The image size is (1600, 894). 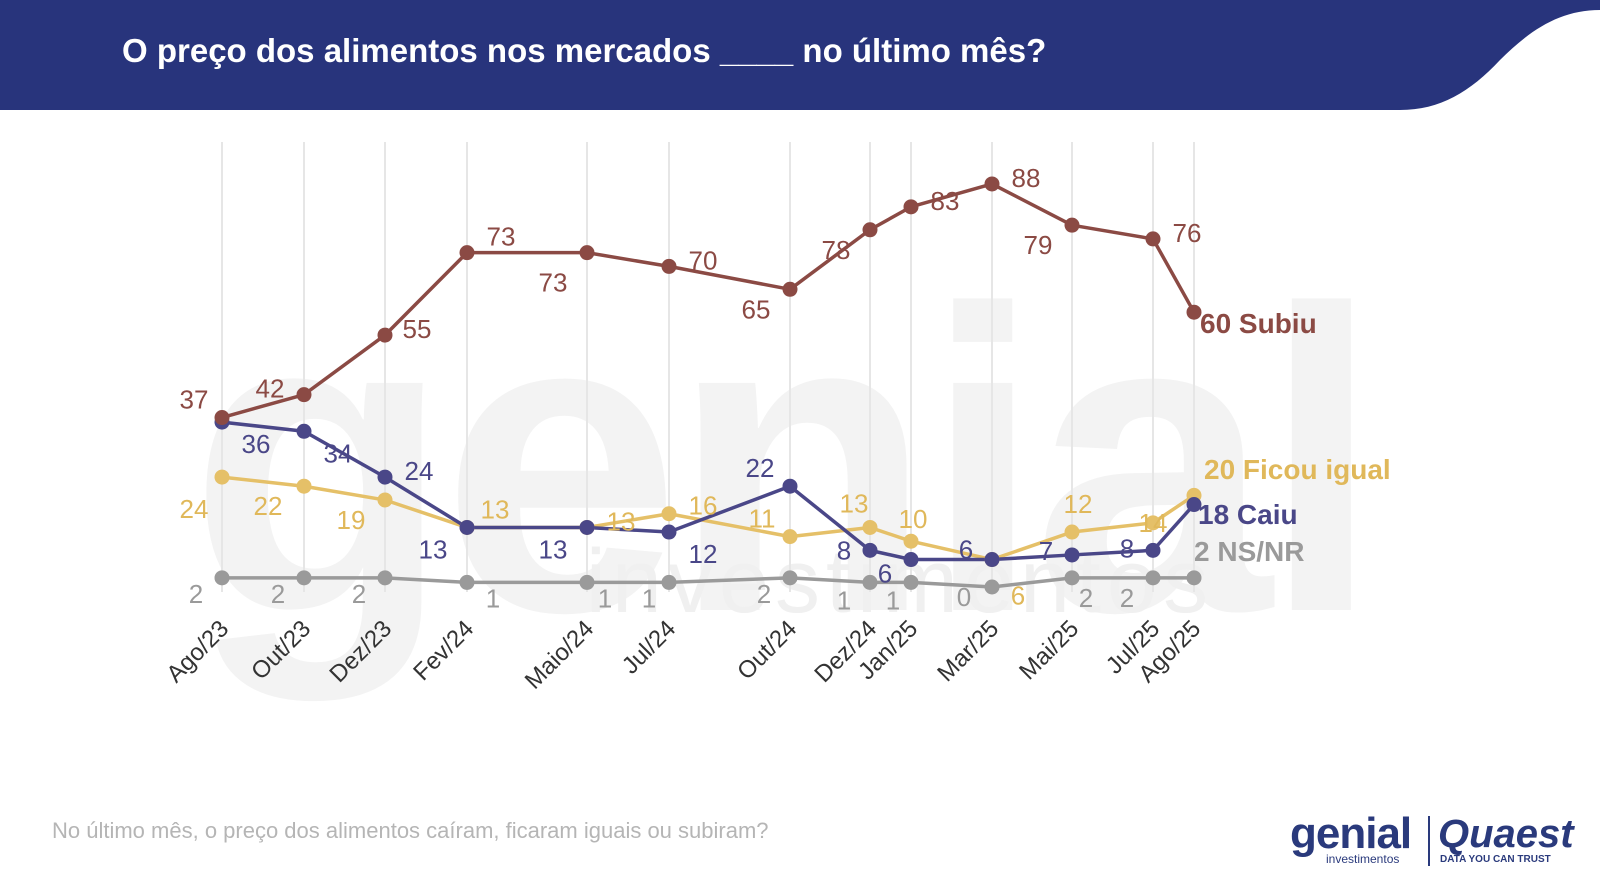 What do you see at coordinates (1038, 245) in the screenshot?
I see `data-label-subiu: 79` at bounding box center [1038, 245].